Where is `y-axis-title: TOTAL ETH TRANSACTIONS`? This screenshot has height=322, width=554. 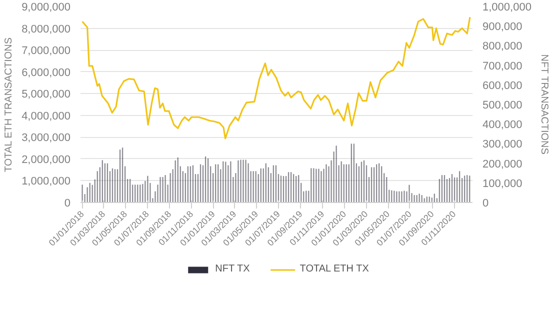
y-axis-title: TOTAL ETH TRANSACTIONS is located at coordinates (9, 104).